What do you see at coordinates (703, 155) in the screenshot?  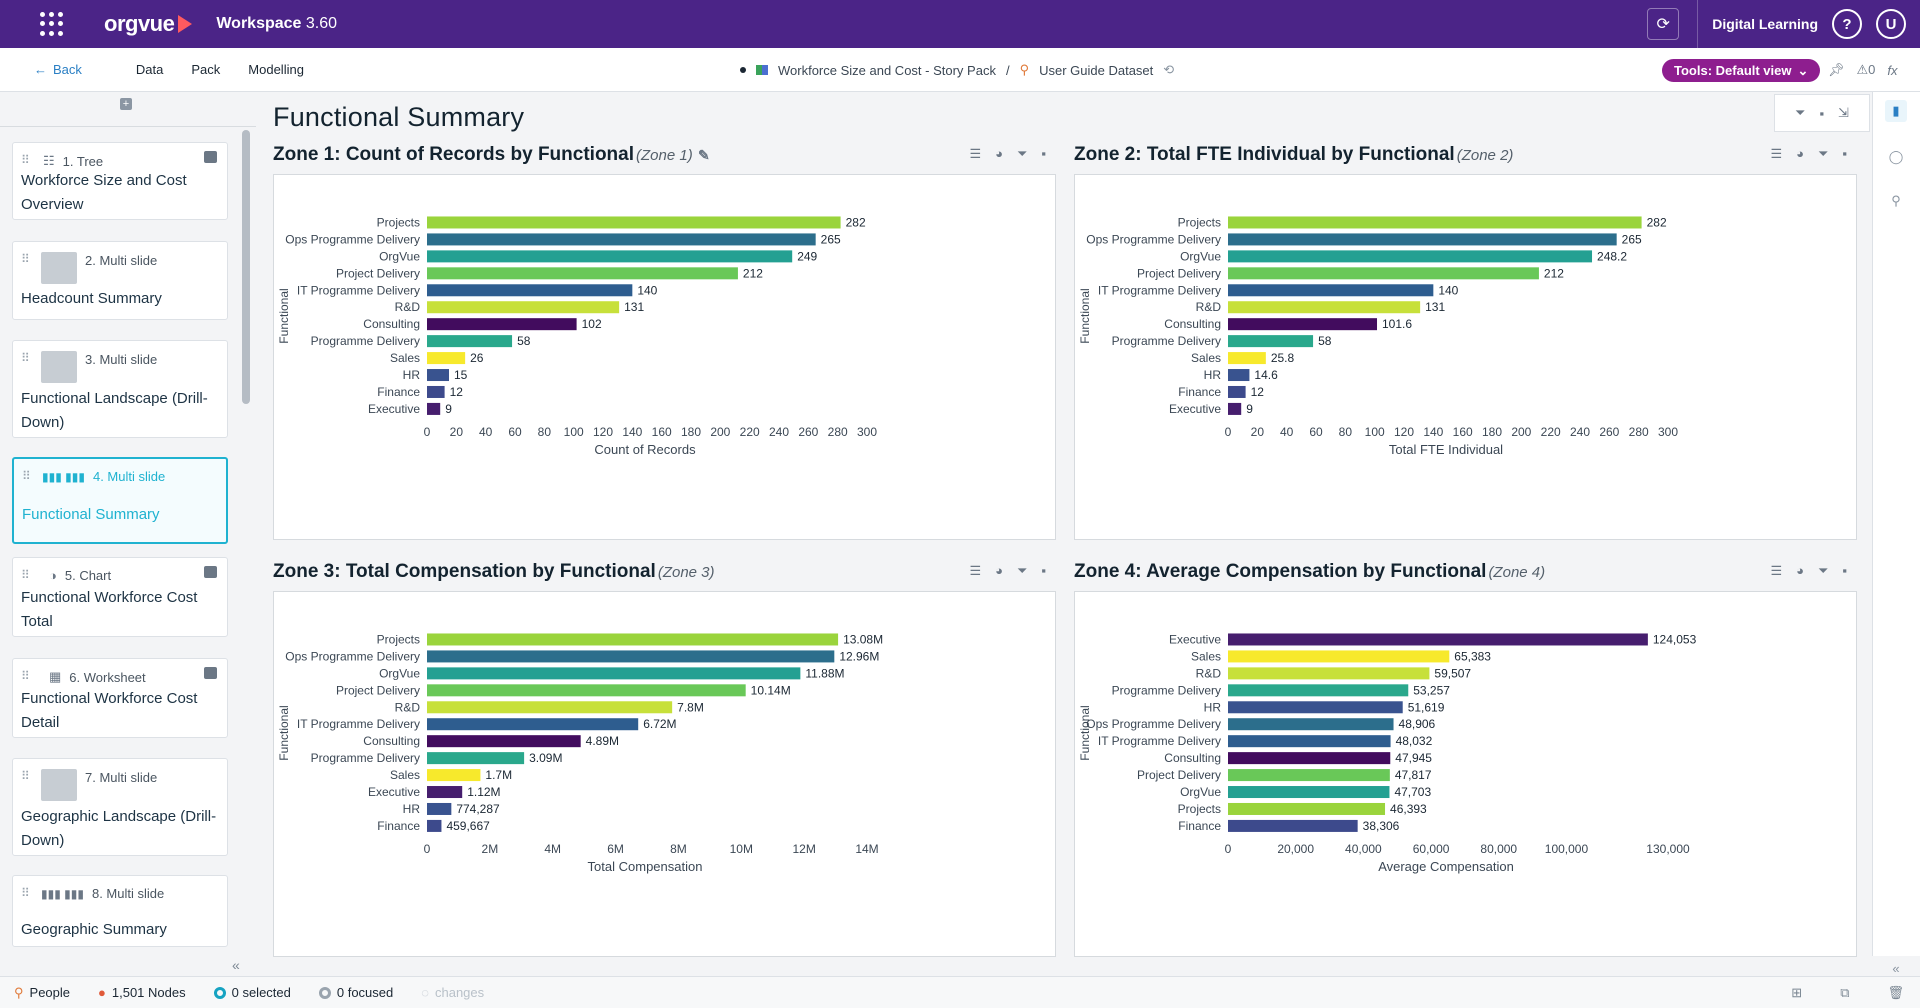 I see `edit-pencil-icon: ✎` at bounding box center [703, 155].